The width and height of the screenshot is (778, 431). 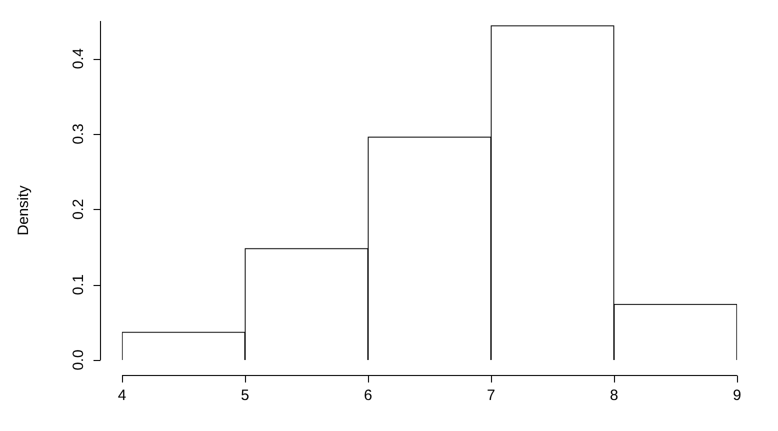 I want to click on y-tick-label: 0.4, so click(x=79, y=59).